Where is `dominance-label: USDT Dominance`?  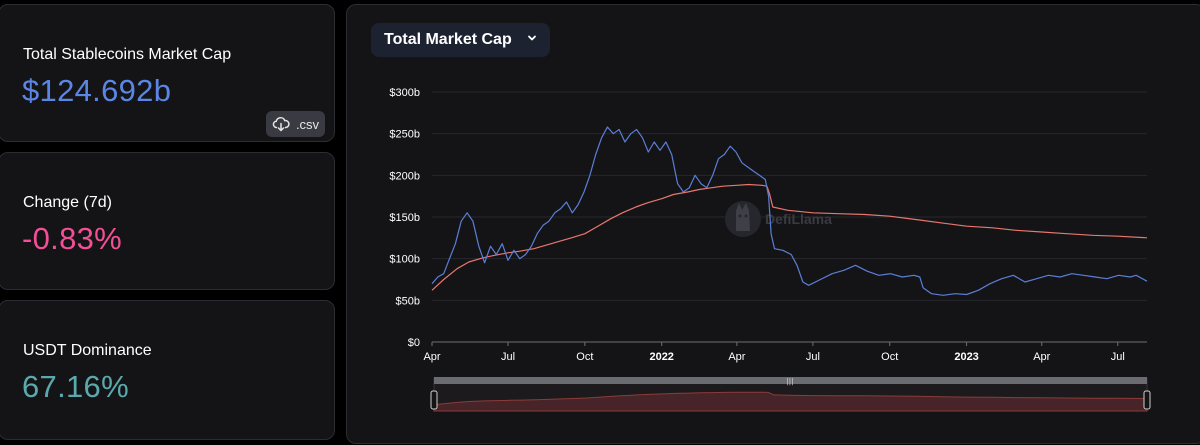 dominance-label: USDT Dominance is located at coordinates (87, 350).